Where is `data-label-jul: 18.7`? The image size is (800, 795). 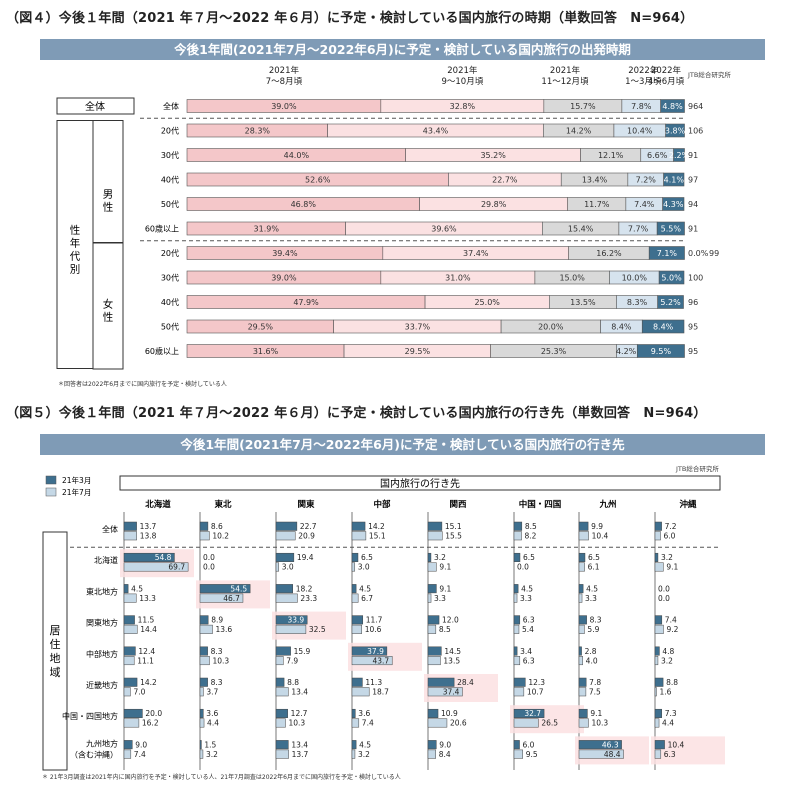 data-label-jul: 18.7 is located at coordinates (380, 692).